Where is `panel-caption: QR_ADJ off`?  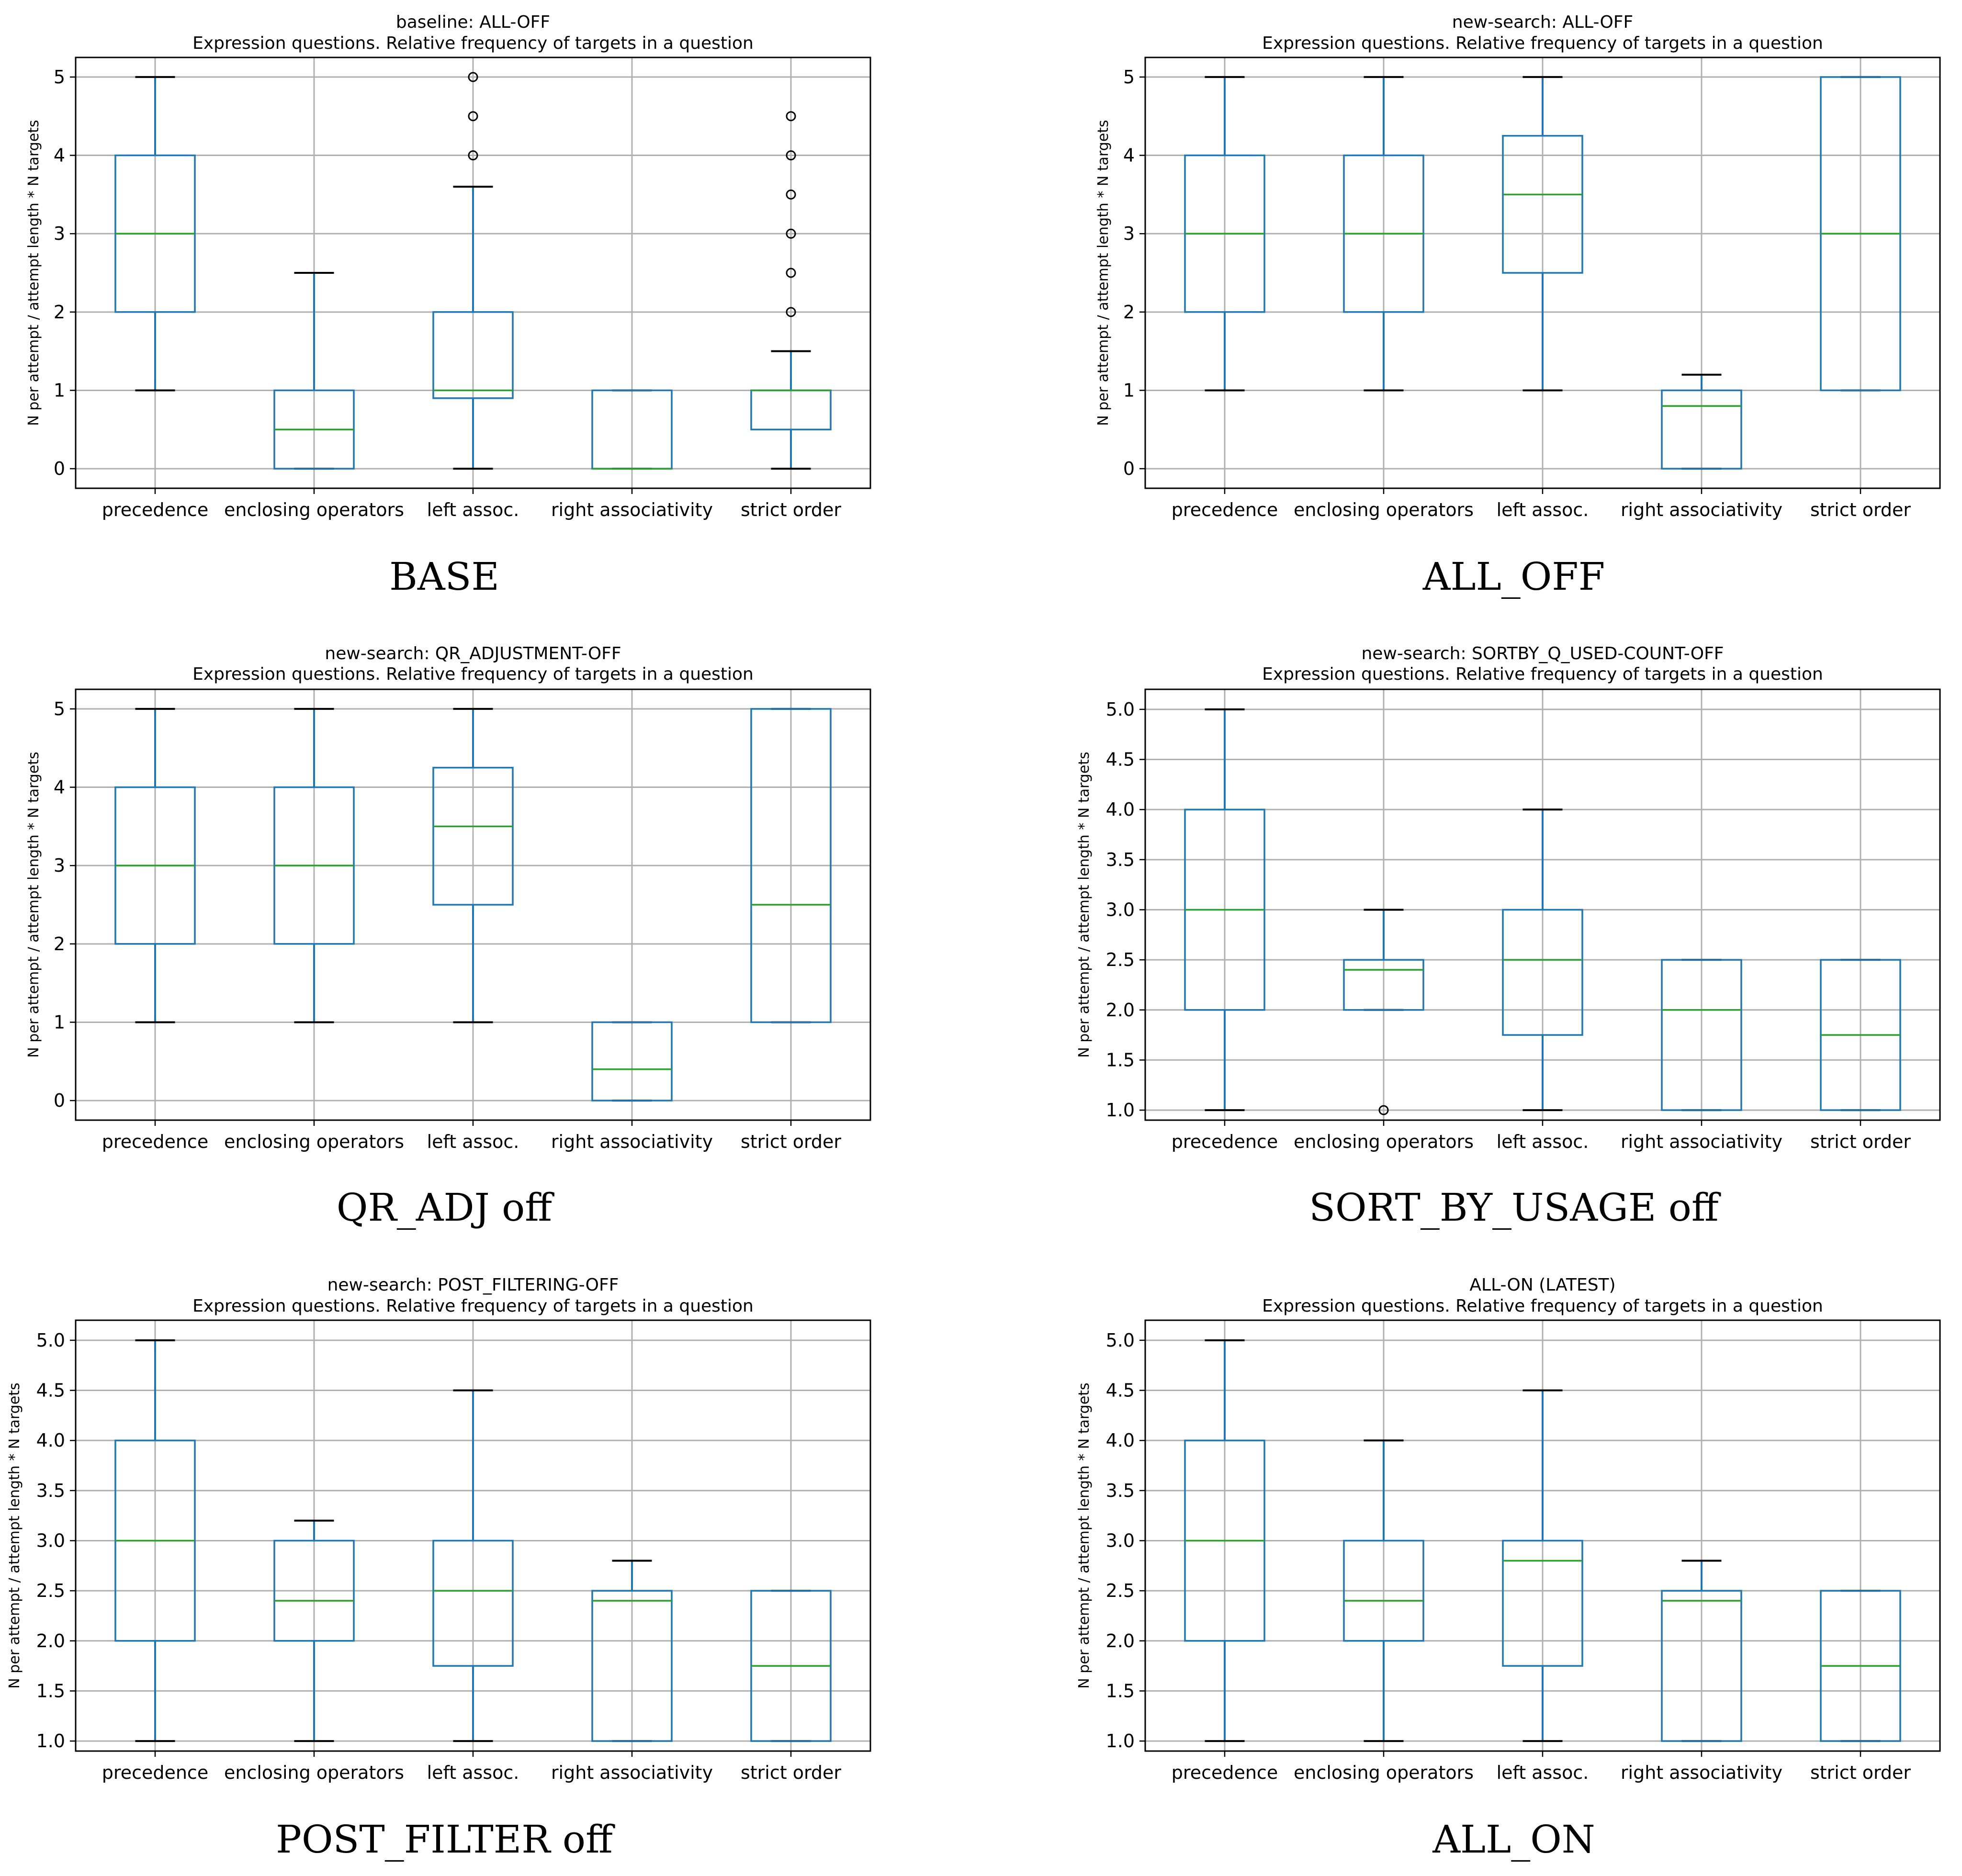 panel-caption: QR_ADJ off is located at coordinates (445, 1207).